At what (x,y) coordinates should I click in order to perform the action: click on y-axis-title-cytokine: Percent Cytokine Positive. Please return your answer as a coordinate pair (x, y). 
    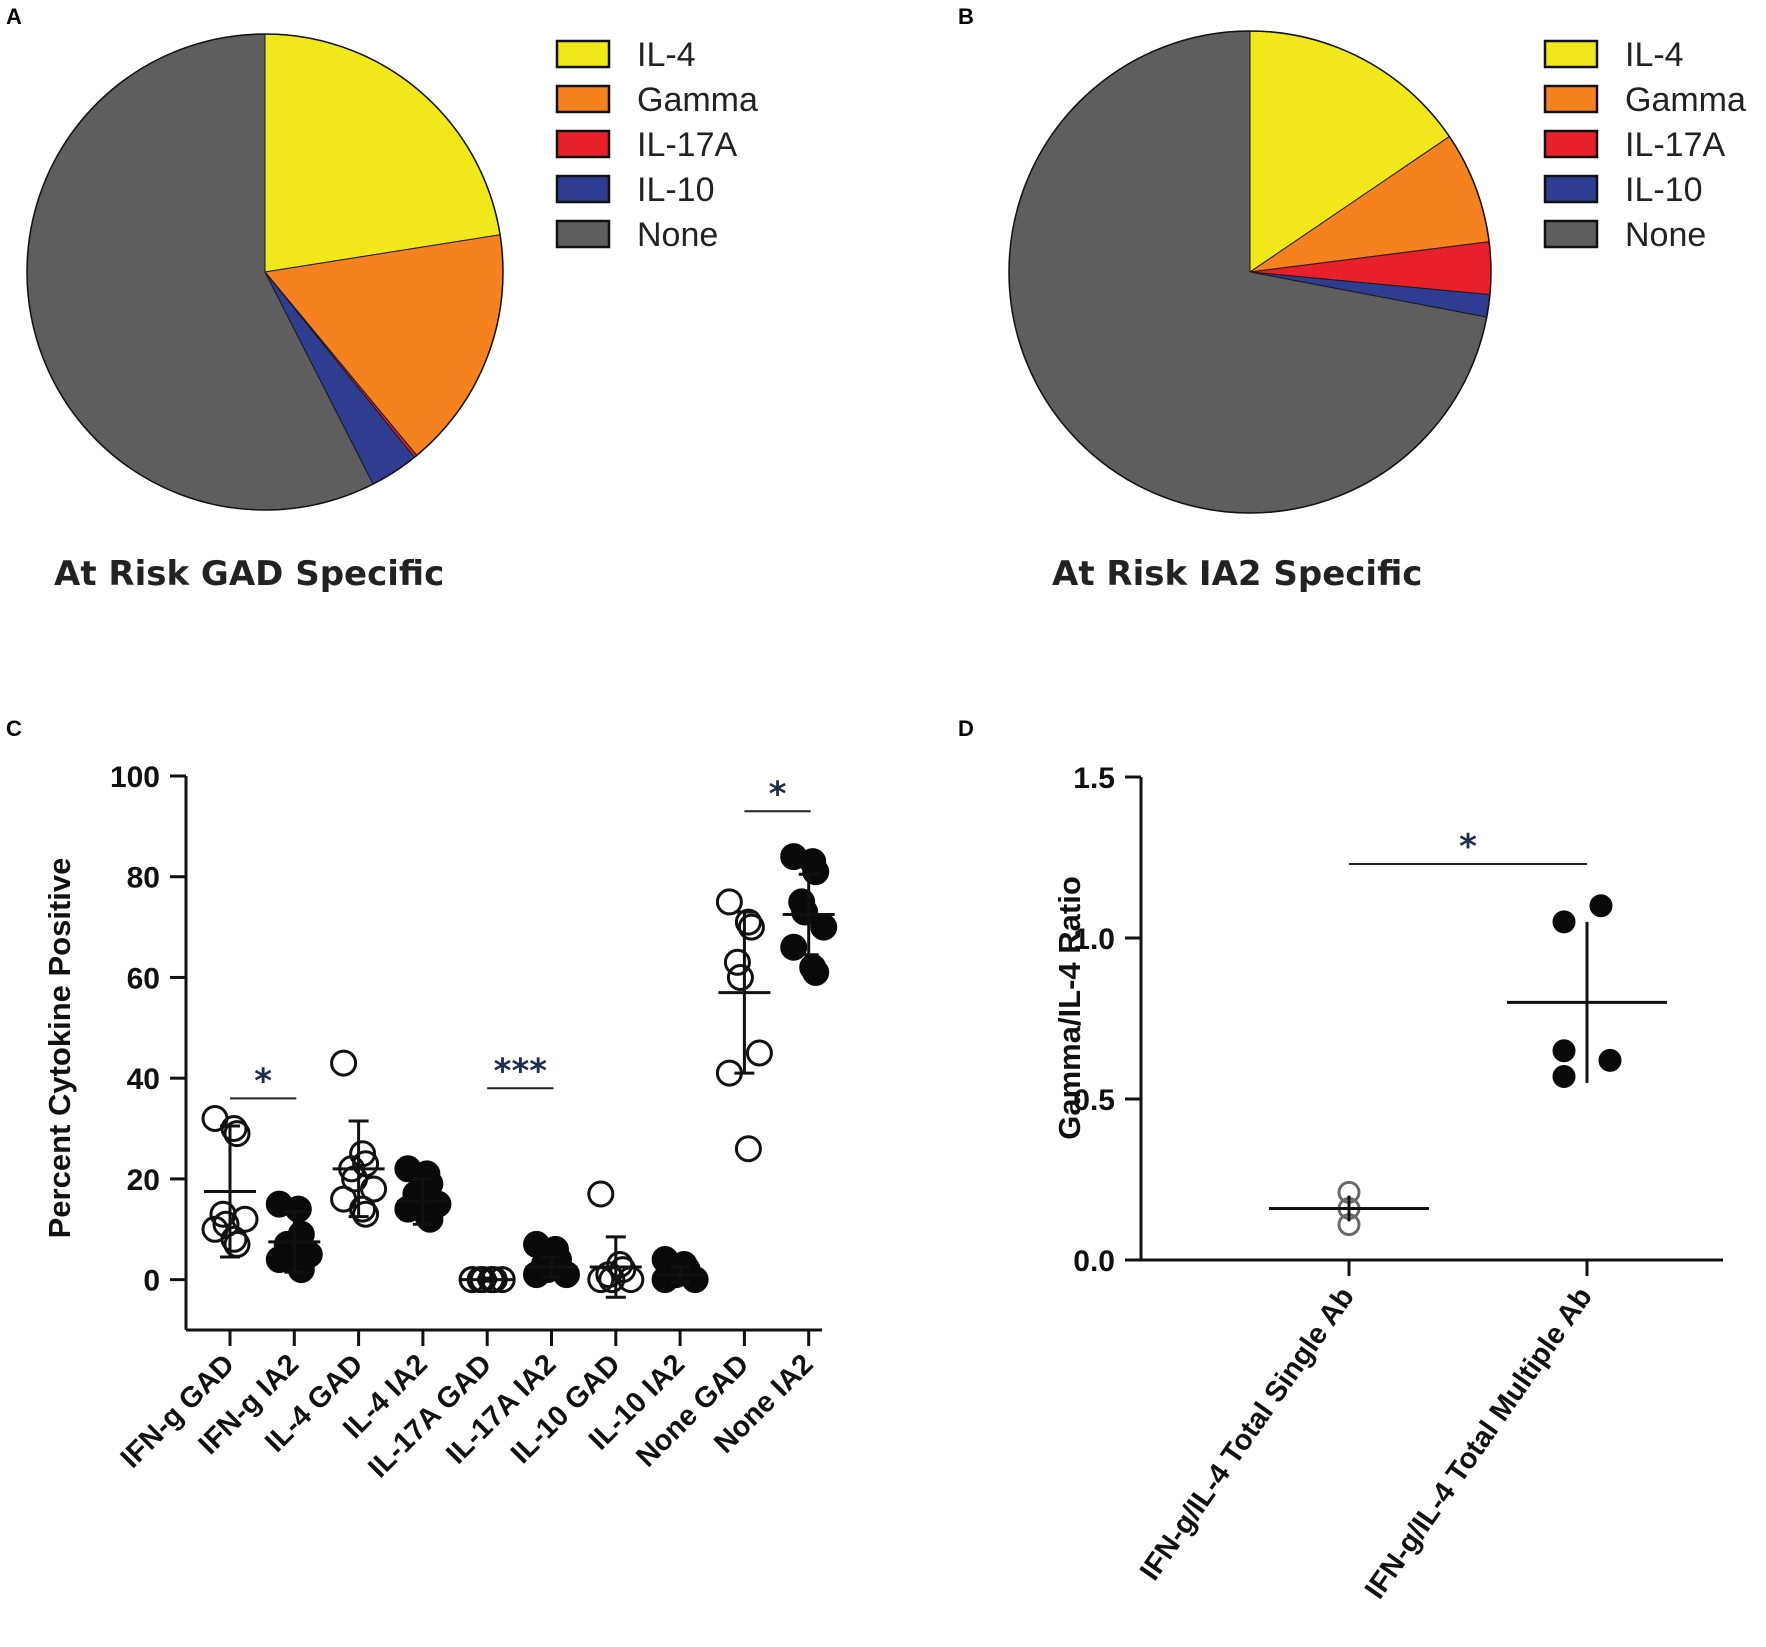
    Looking at the image, I should click on (59, 1048).